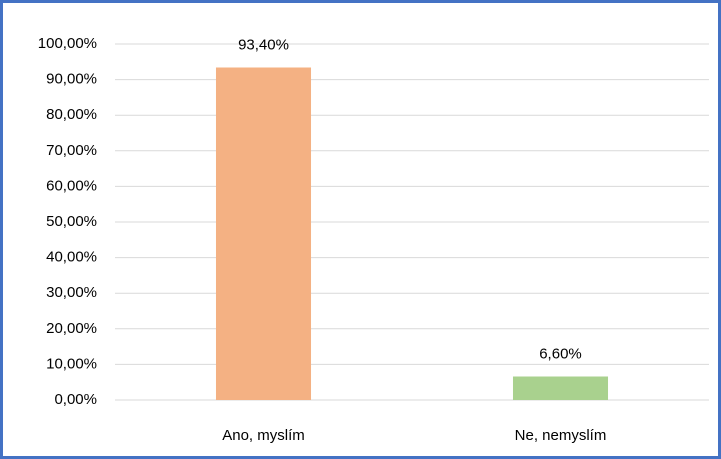  I want to click on y-tick-label: 60,00%, so click(71, 185).